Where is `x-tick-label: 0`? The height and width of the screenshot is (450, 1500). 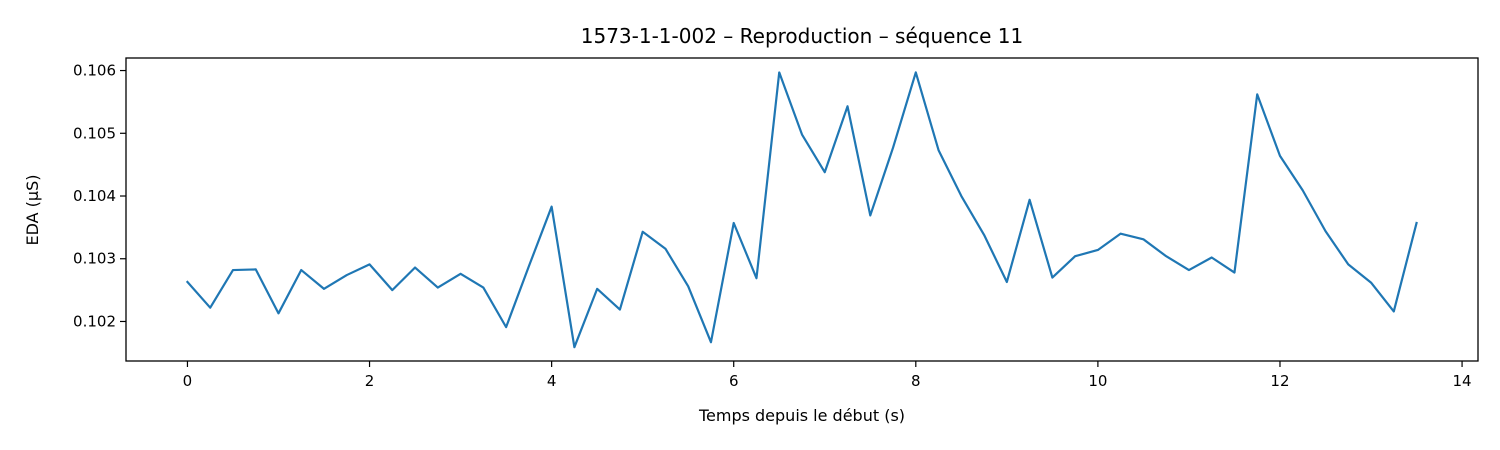
x-tick-label: 0 is located at coordinates (188, 381).